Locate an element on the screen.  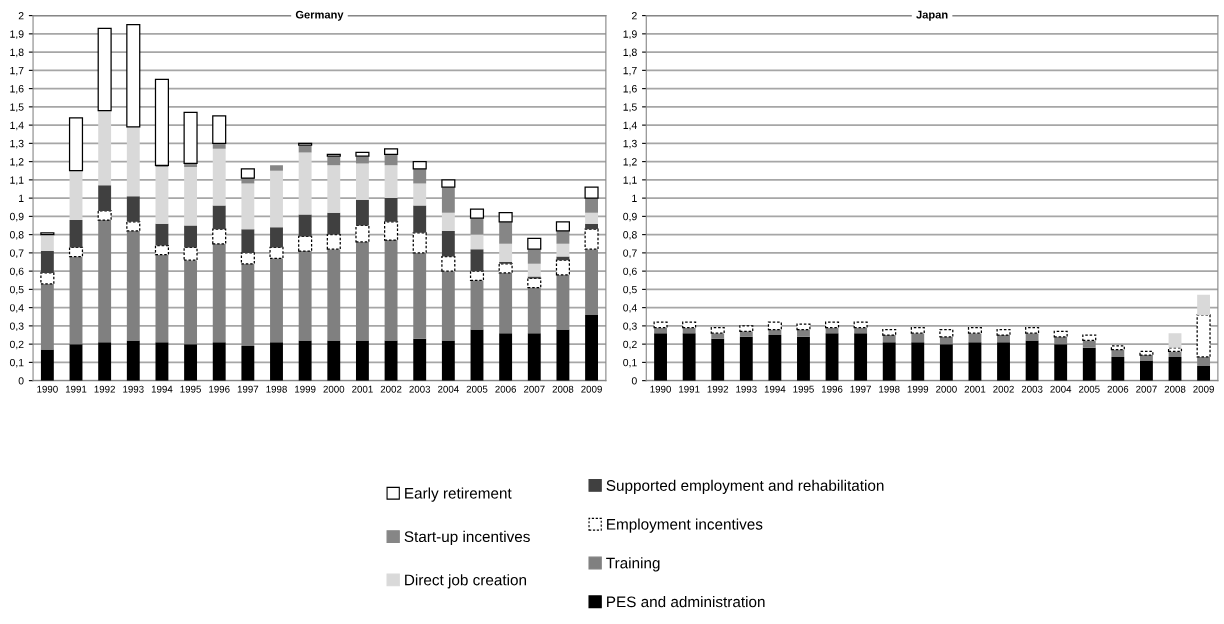
chart-title: Japan is located at coordinates (932, 15).